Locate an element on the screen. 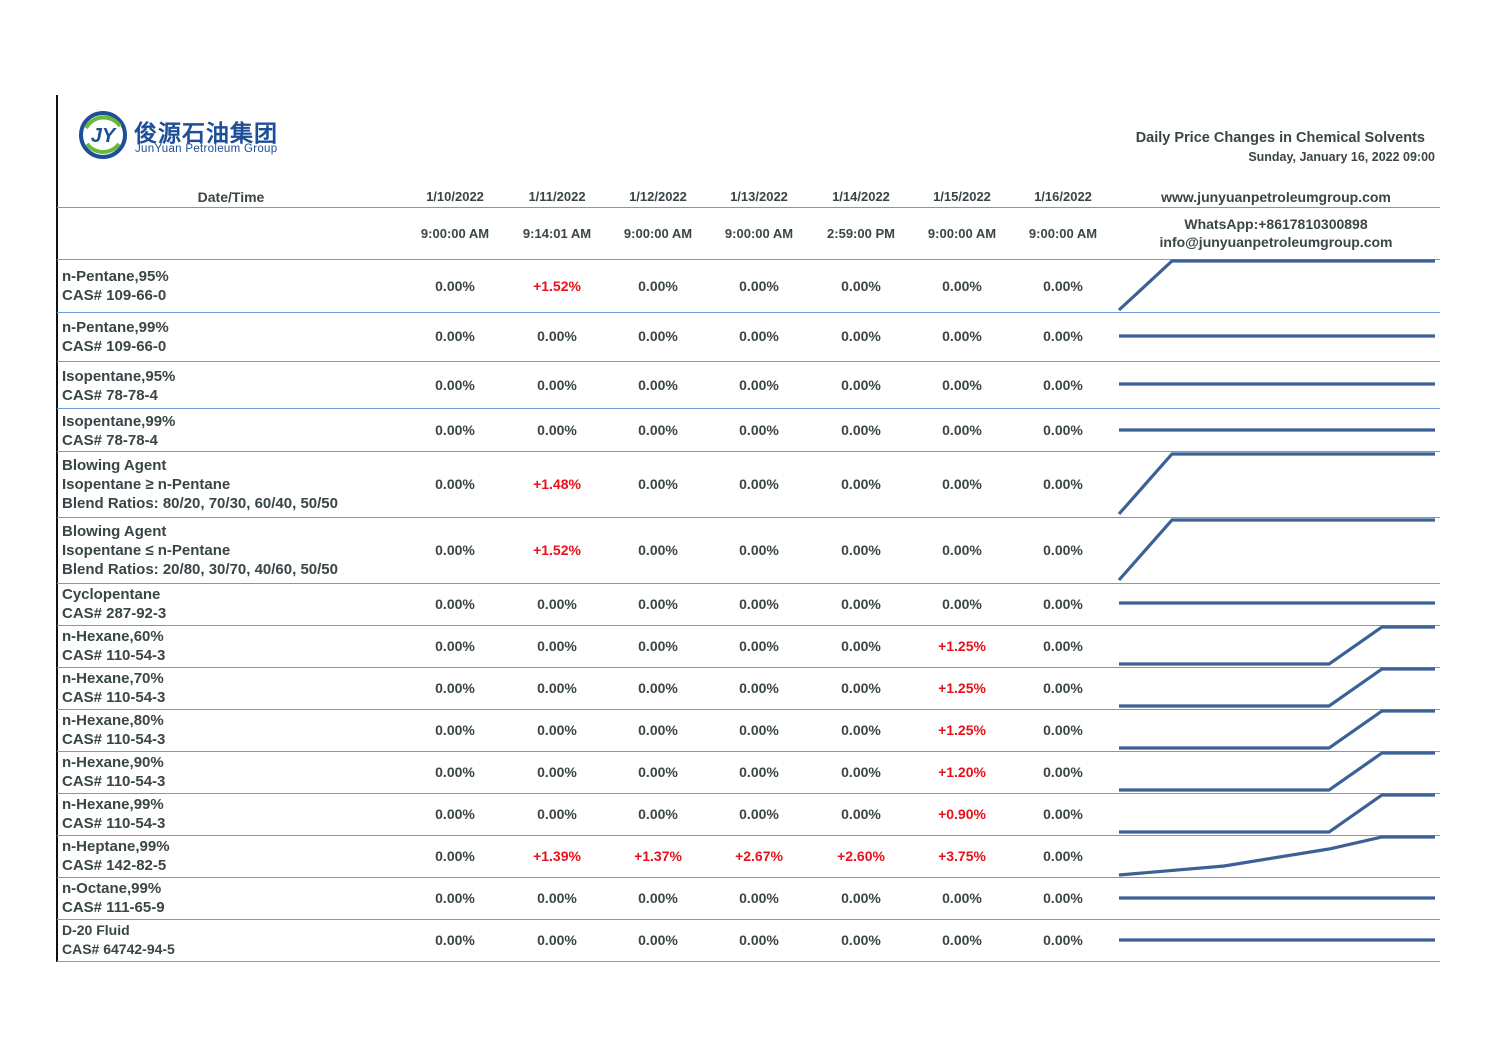 This screenshot has width=1497, height=1058. product-name: n-Hexane,80% CAS# 110-54-3 is located at coordinates (113, 730).